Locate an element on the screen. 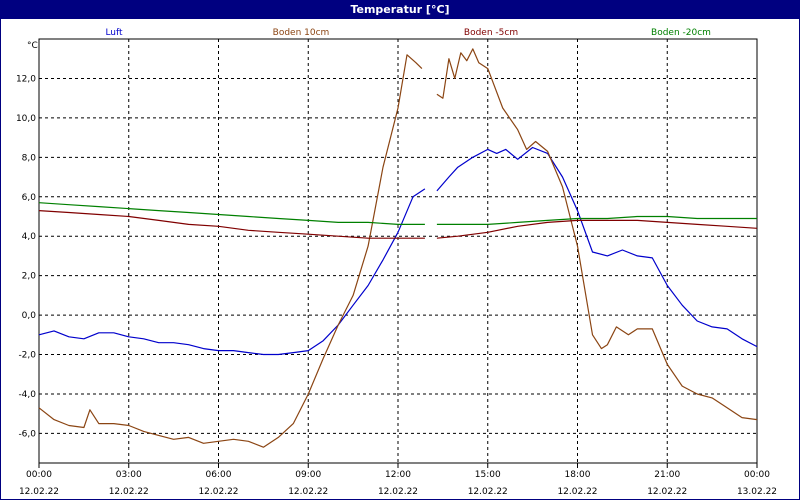  x-tick-time-label: 21:00 is located at coordinates (667, 475).